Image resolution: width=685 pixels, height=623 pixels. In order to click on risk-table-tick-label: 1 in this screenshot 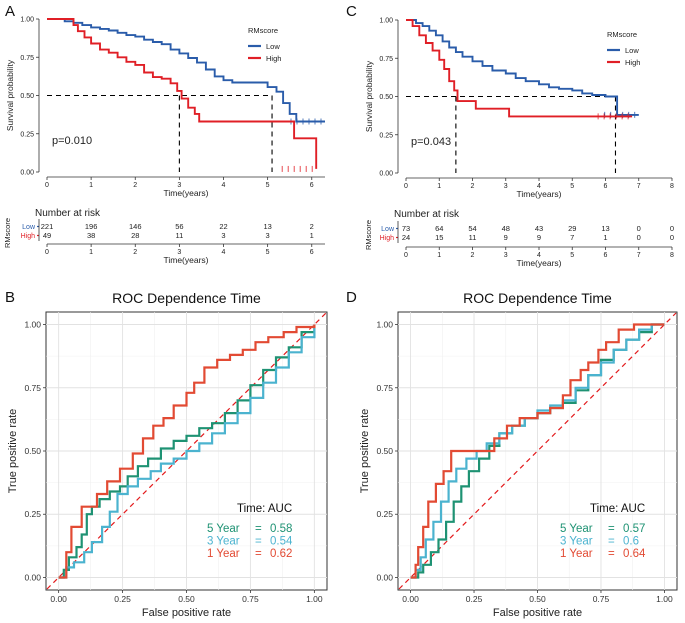, I will do `click(91, 252)`.